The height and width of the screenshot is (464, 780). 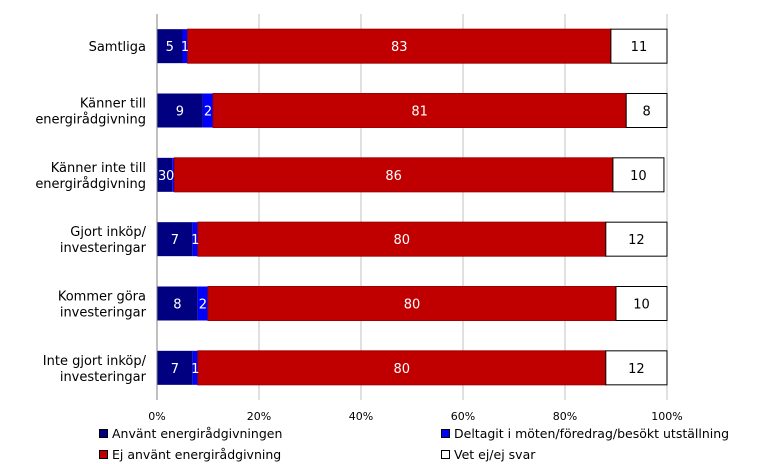 I want to click on data-label: 86, so click(x=393, y=176).